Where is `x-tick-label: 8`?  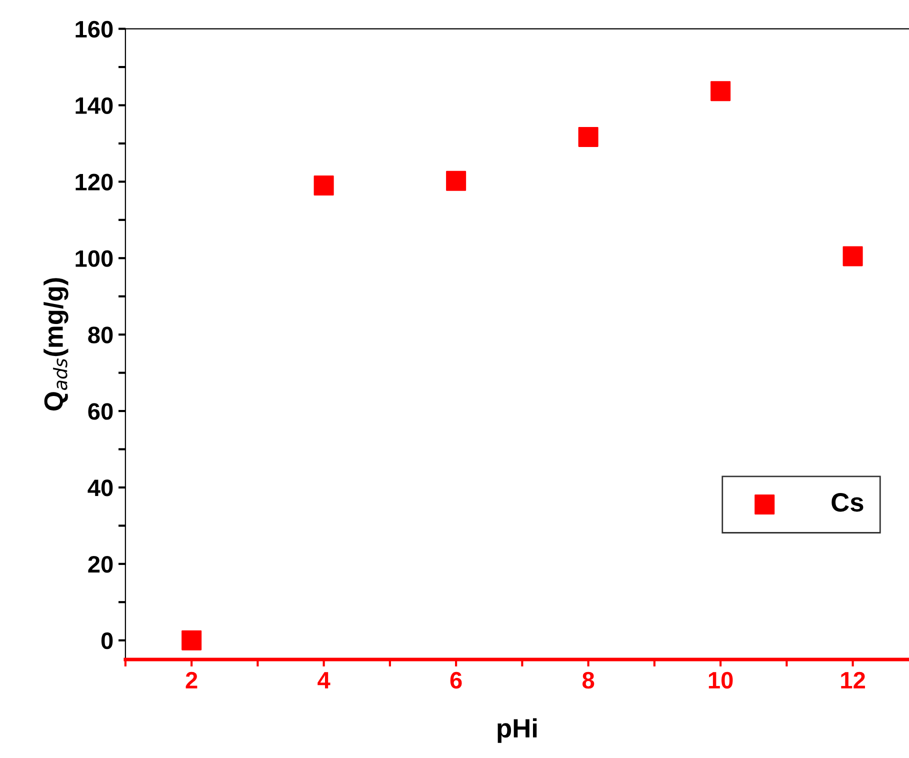 x-tick-label: 8 is located at coordinates (588, 680).